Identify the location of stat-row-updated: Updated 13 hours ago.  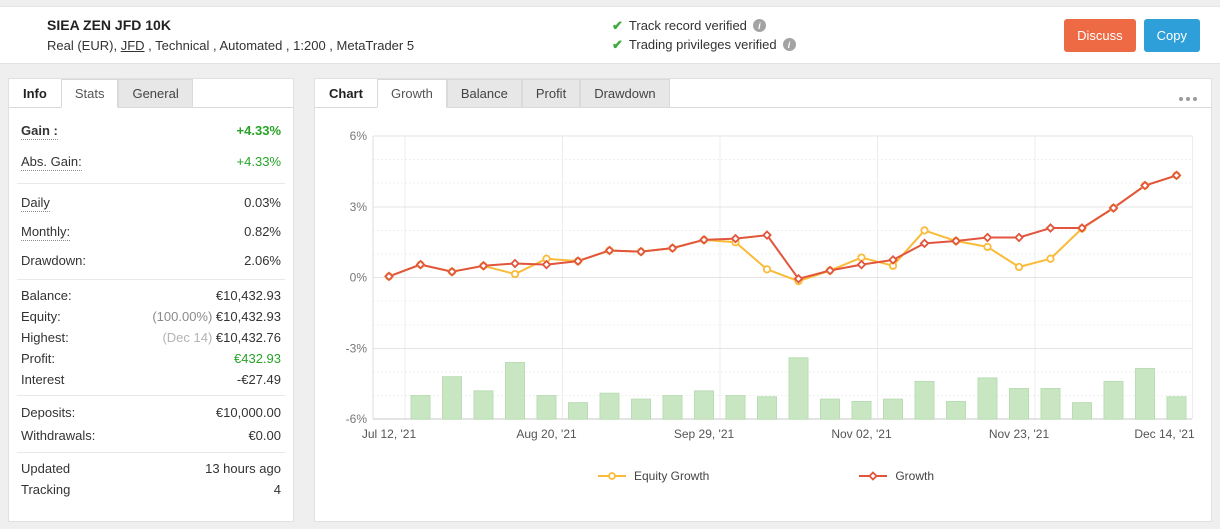
(151, 468).